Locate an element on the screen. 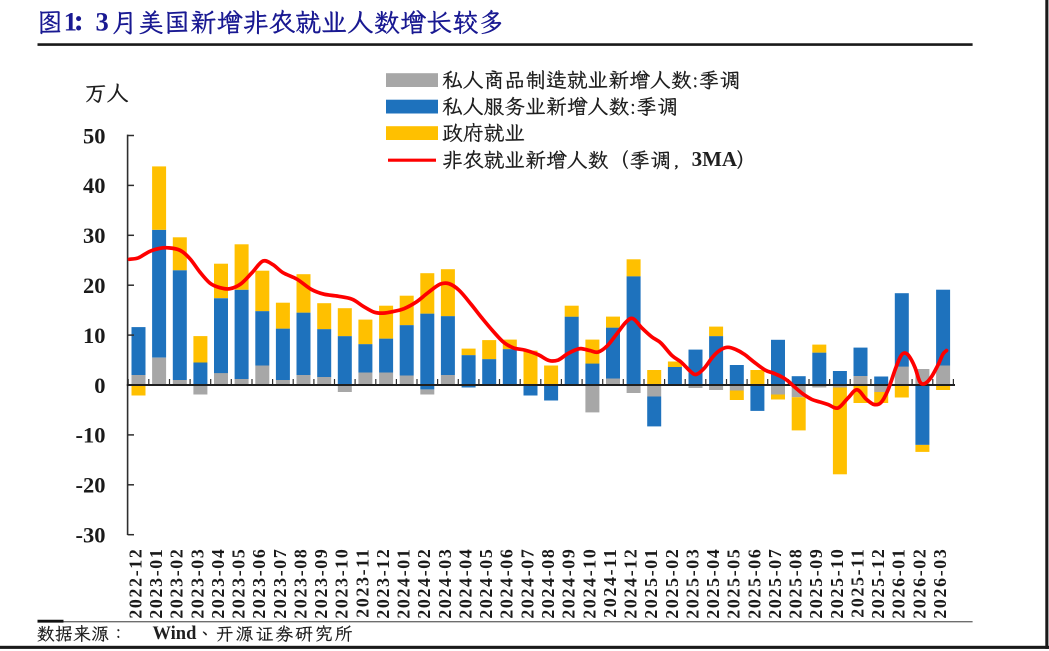 This screenshot has width=1049, height=651. svg-text: 2025-12 is located at coordinates (878, 583).